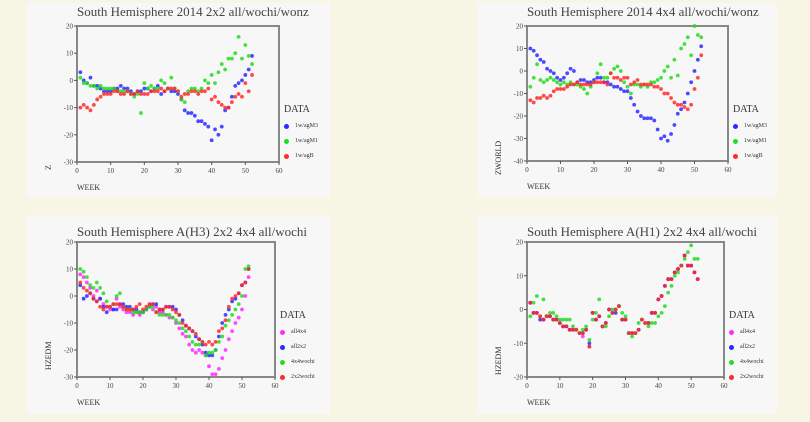 Image resolution: width=810 pixels, height=422 pixels. Describe the element at coordinates (731, 332) in the screenshot. I see `legend-marker-icon` at that location.